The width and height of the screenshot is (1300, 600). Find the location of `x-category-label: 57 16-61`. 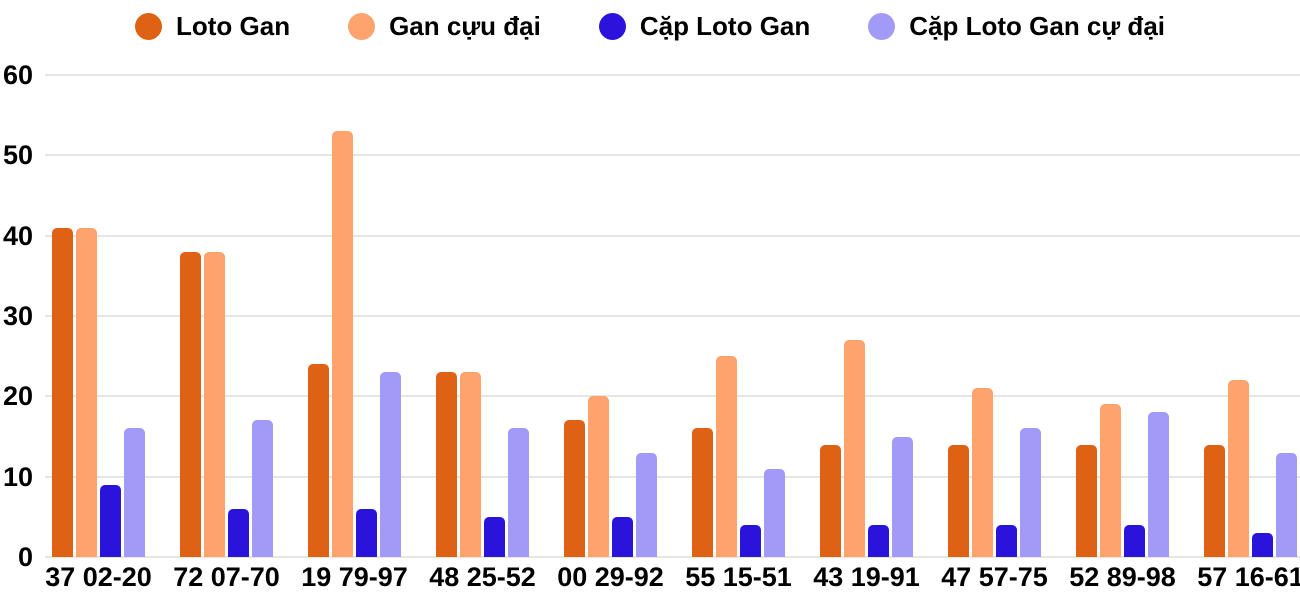

x-category-label: 57 16-61 is located at coordinates (1248, 577).